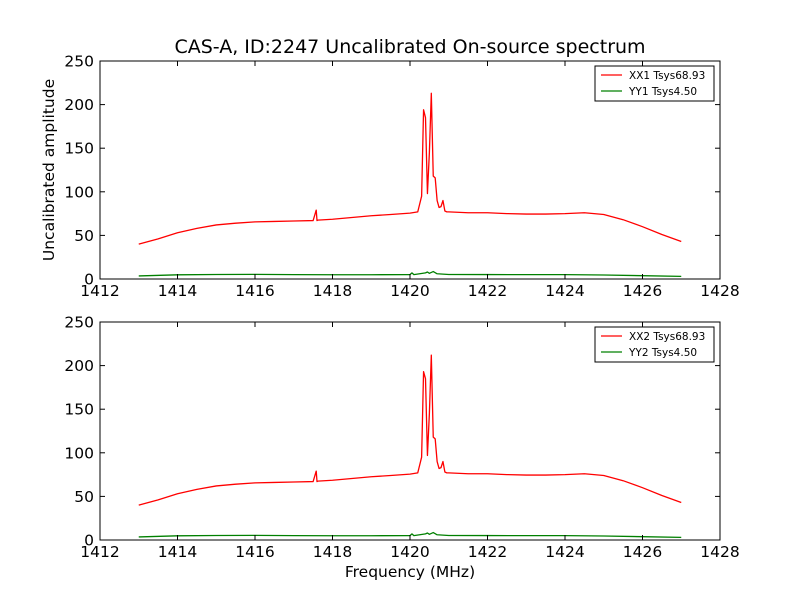 This screenshot has width=800, height=605. Describe the element at coordinates (49, 170) in the screenshot. I see `y-axis-label: Uncalibrated amplitude` at that location.